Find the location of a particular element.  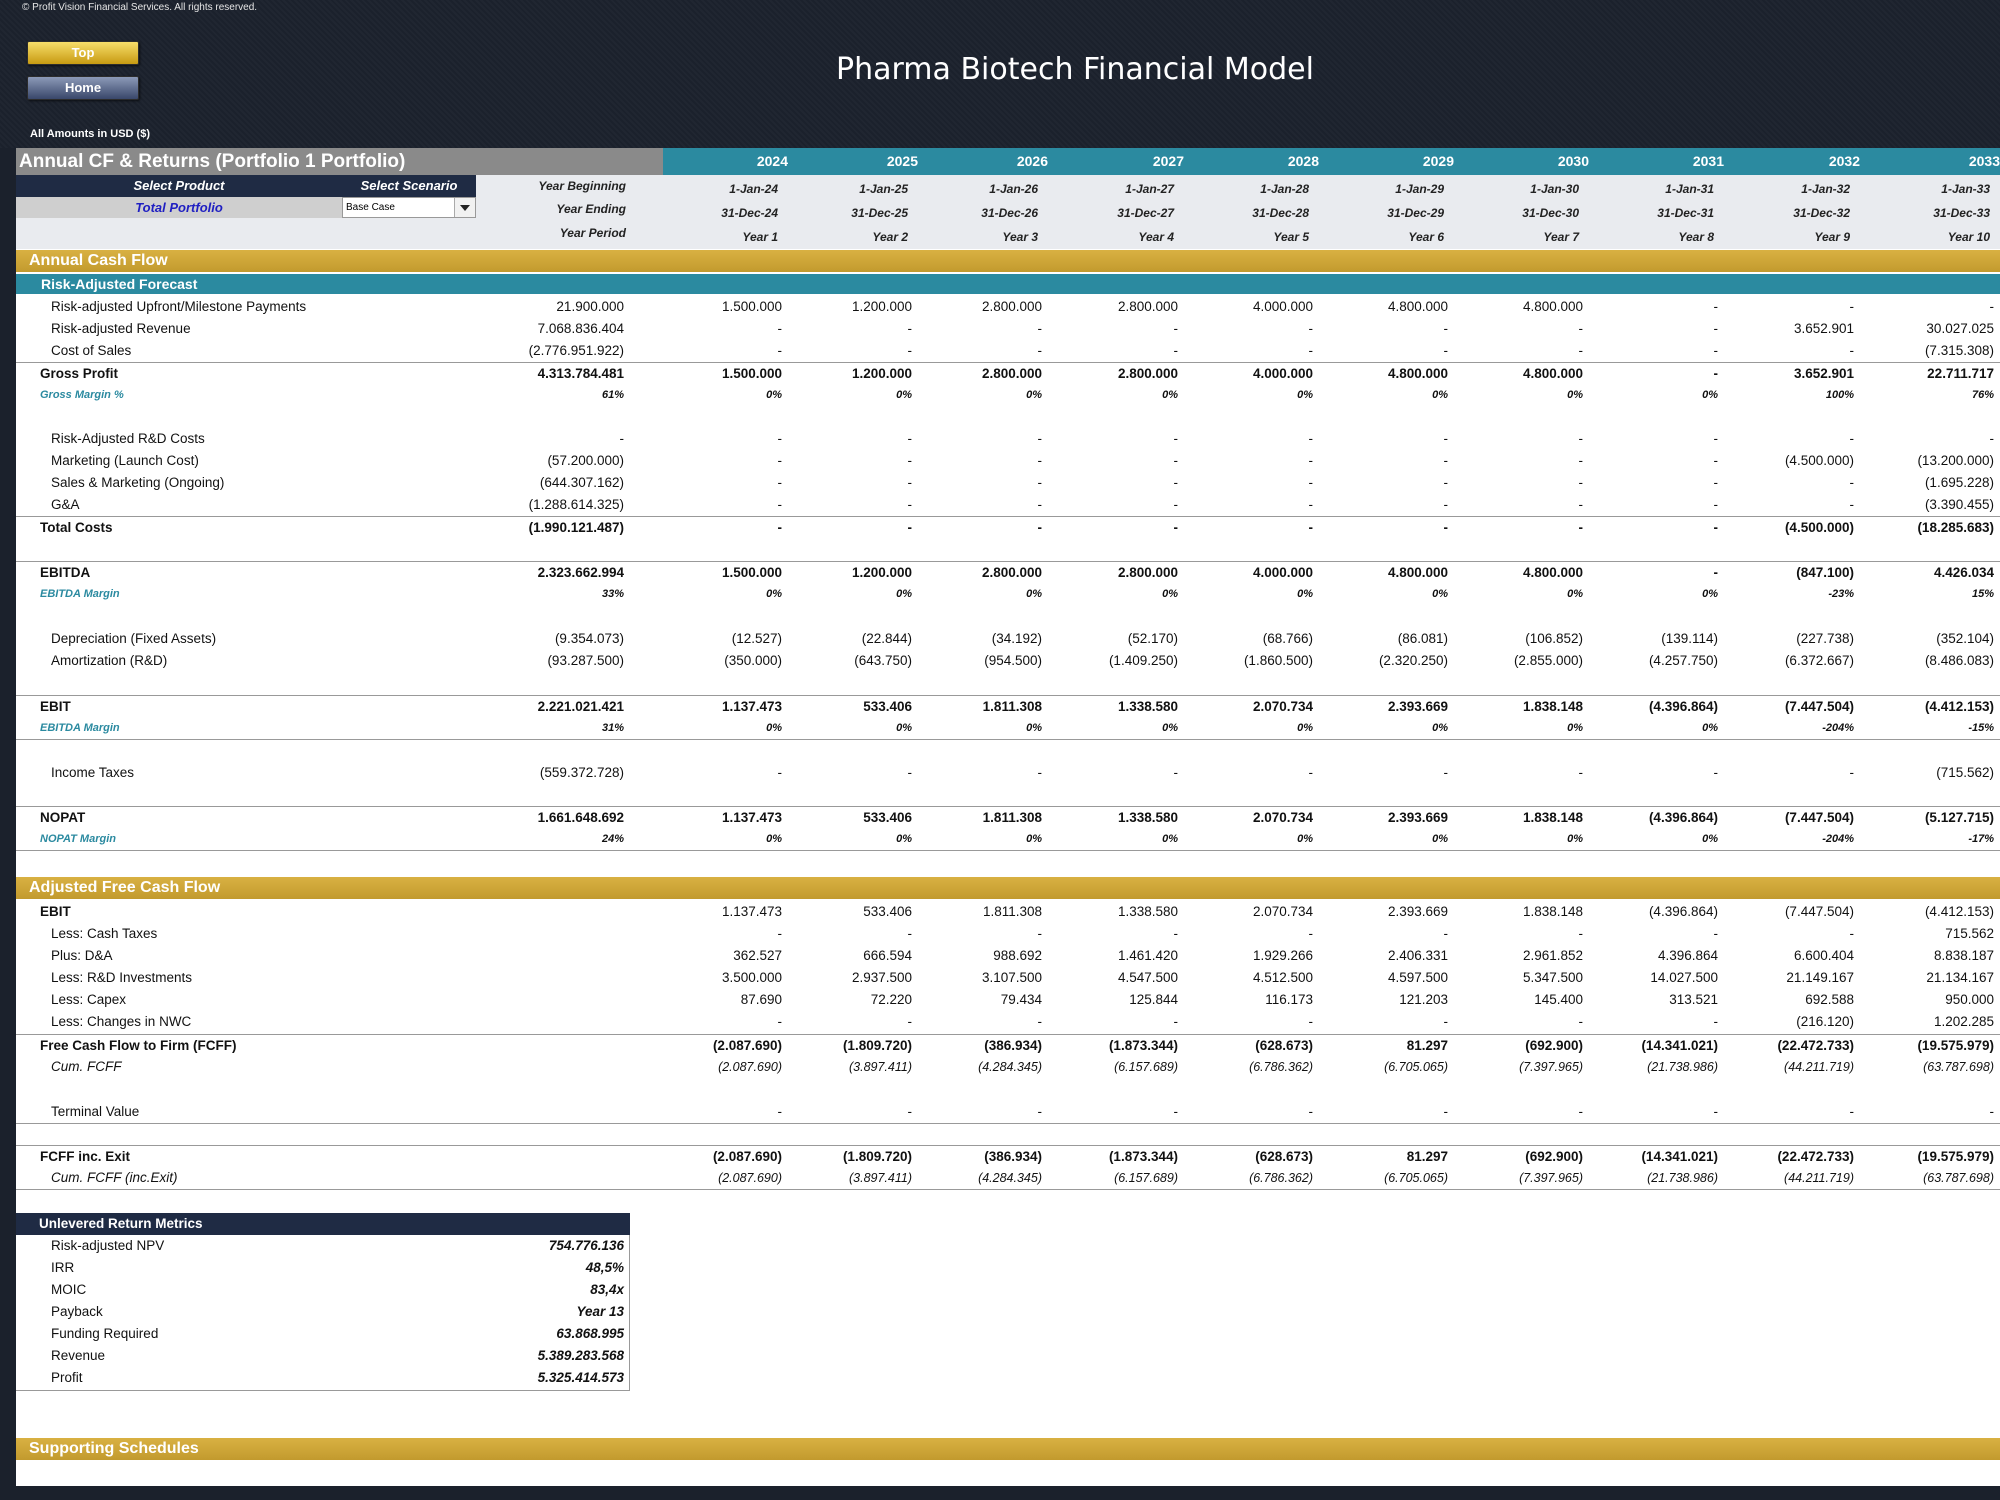

cell-2033: 15% is located at coordinates (1982, 594).